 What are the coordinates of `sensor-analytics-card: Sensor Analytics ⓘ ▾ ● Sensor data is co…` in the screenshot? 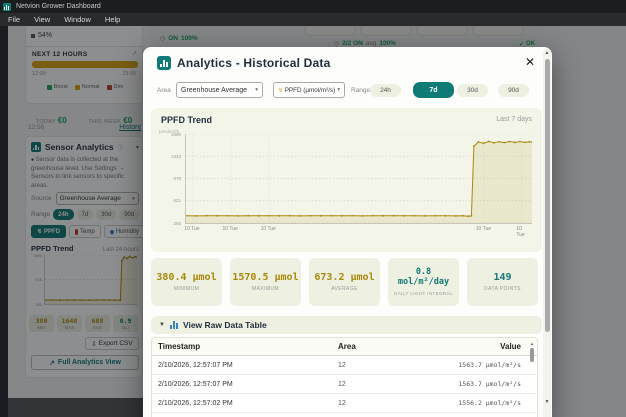 It's located at (85, 257).